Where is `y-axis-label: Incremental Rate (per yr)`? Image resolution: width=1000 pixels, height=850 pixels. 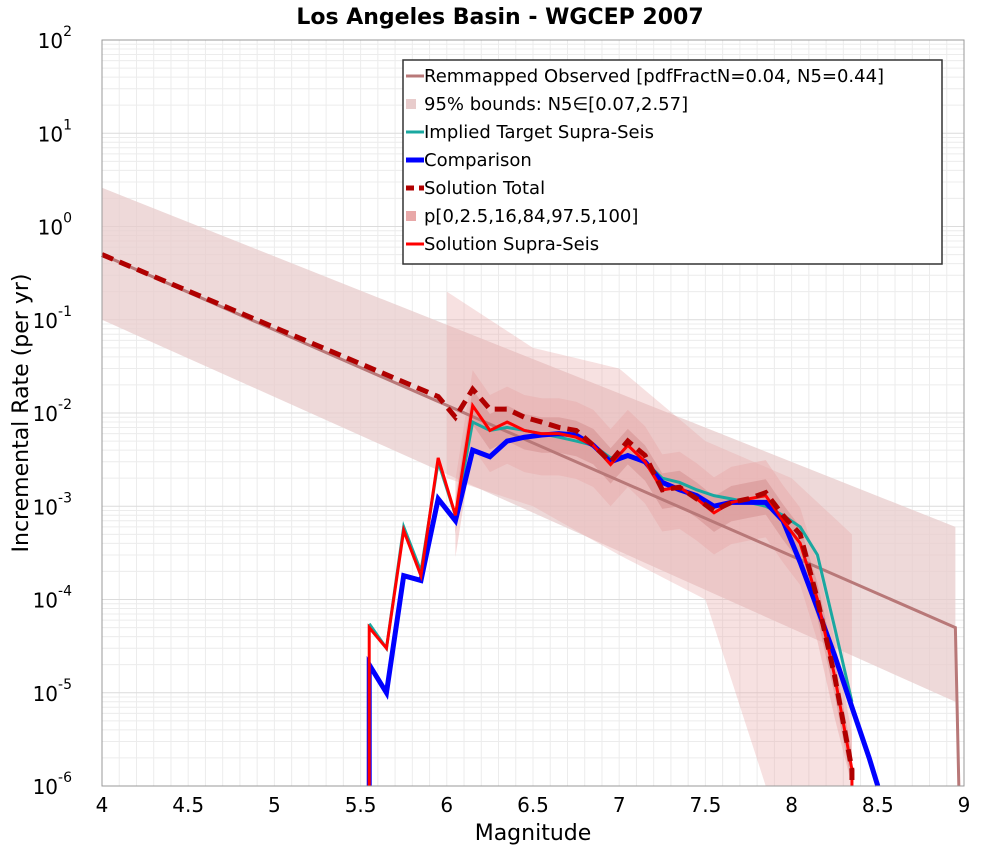 y-axis-label: Incremental Rate (per yr) is located at coordinates (21, 413).